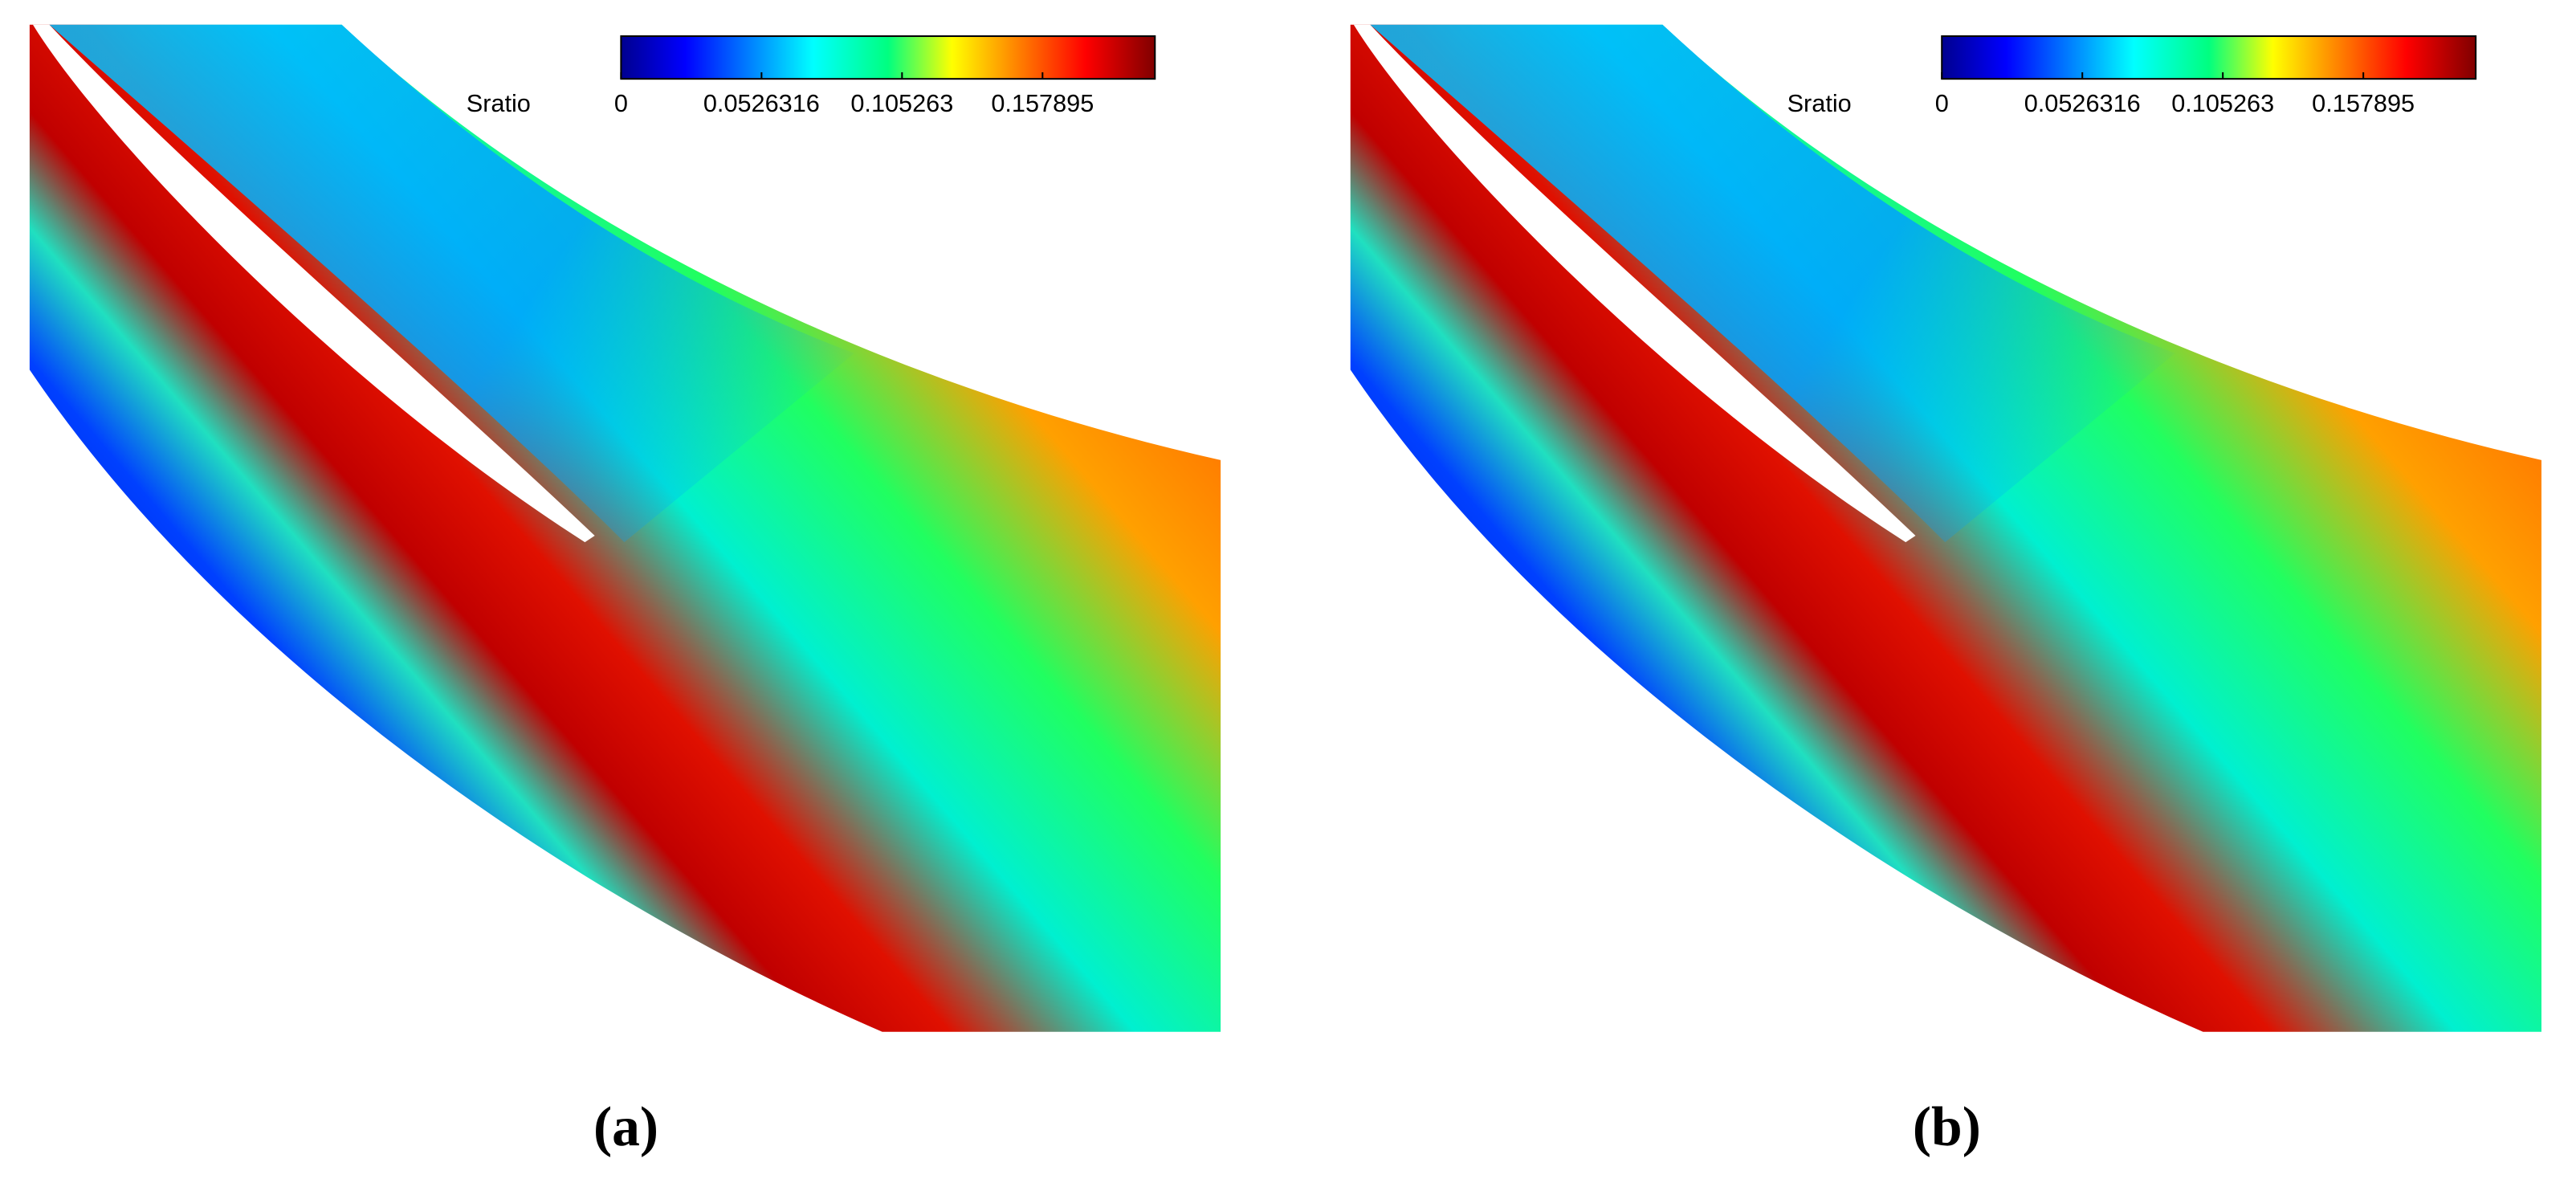 This screenshot has width=2576, height=1183. I want to click on panel-label: (b), so click(1947, 1127).